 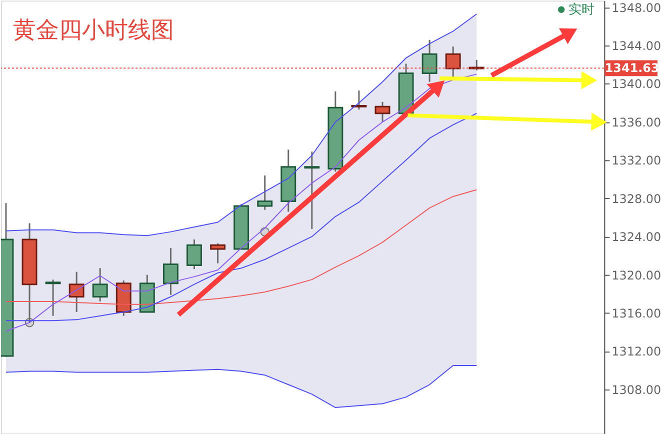 What do you see at coordinates (636, 161) in the screenshot?
I see `y-tick-label: 1332.00` at bounding box center [636, 161].